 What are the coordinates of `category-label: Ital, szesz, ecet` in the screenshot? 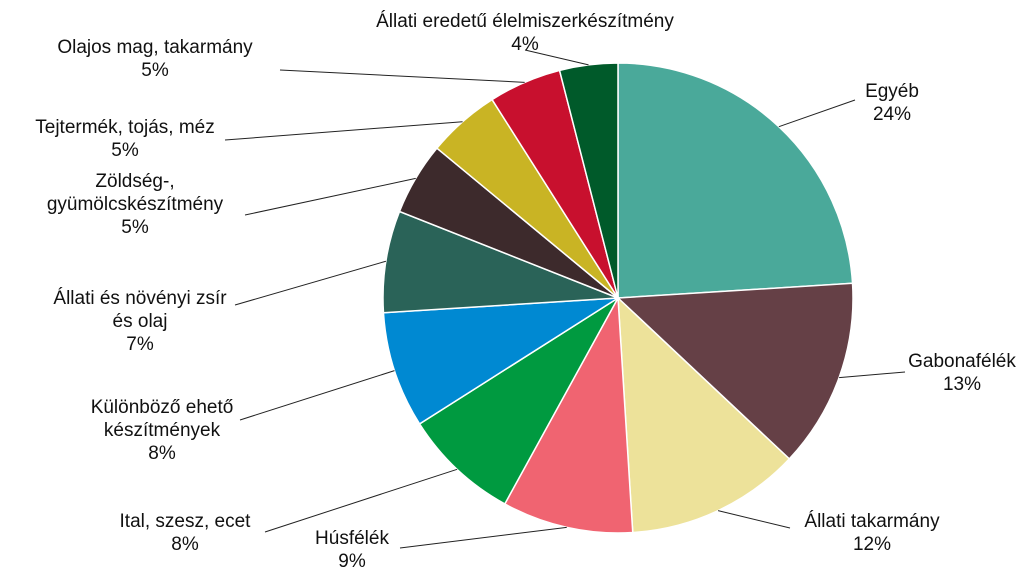 It's located at (185, 521).